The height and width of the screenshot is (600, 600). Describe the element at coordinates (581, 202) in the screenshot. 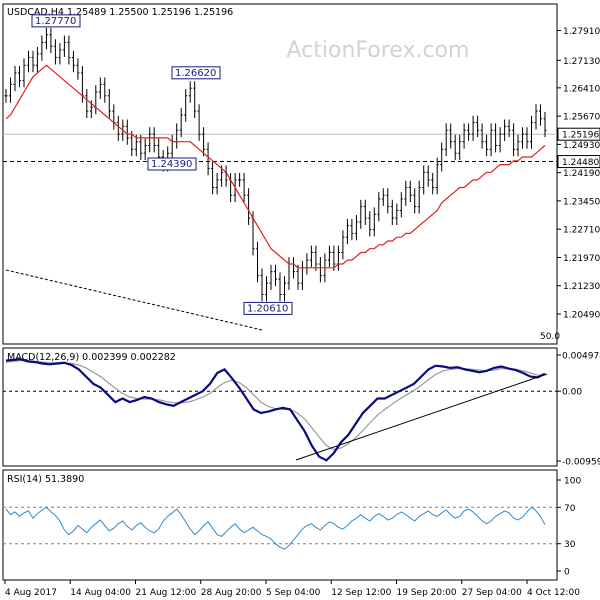

I see `price-axis-label: 1.23450` at that location.